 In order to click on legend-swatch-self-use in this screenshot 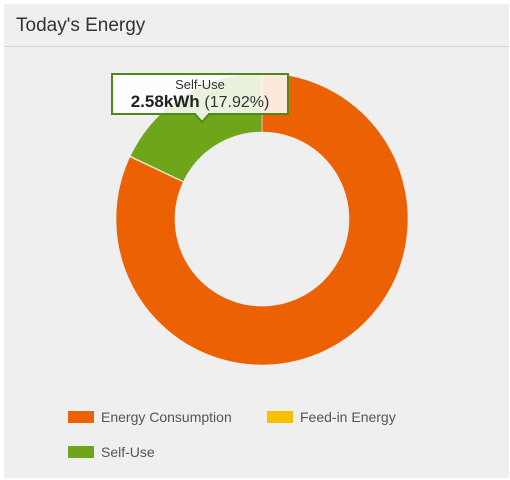, I will do `click(81, 452)`.